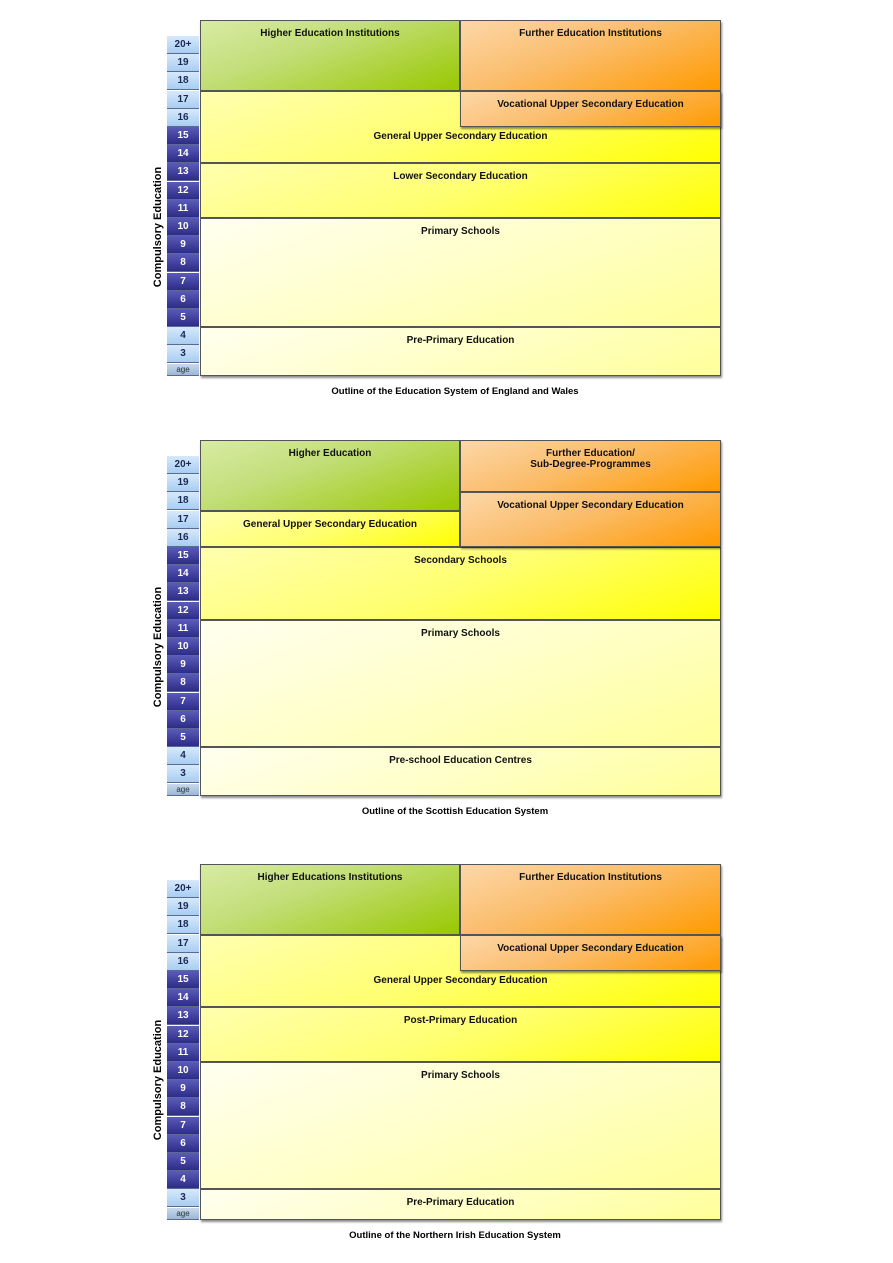 This screenshot has height=1263, width=893. Describe the element at coordinates (460, 1034) in the screenshot. I see `education-stage-box: Post-Primary Education` at that location.